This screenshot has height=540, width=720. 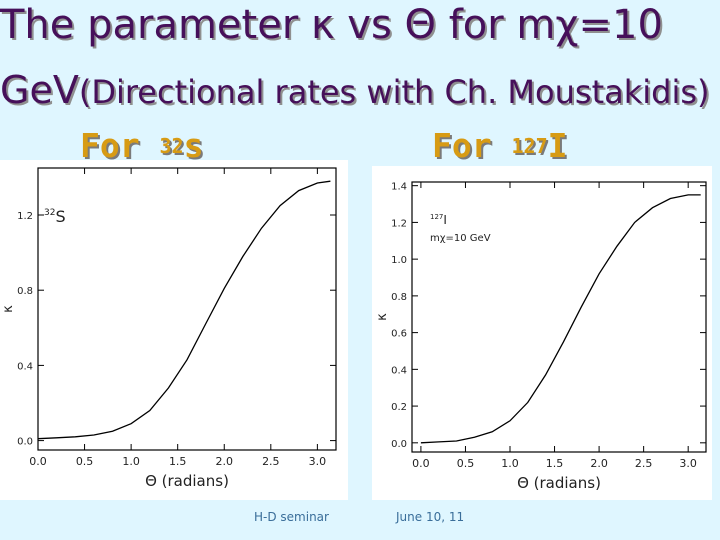 What do you see at coordinates (55, 216) in the screenshot?
I see `nucleus-annotation-sulfur: 32S` at bounding box center [55, 216].